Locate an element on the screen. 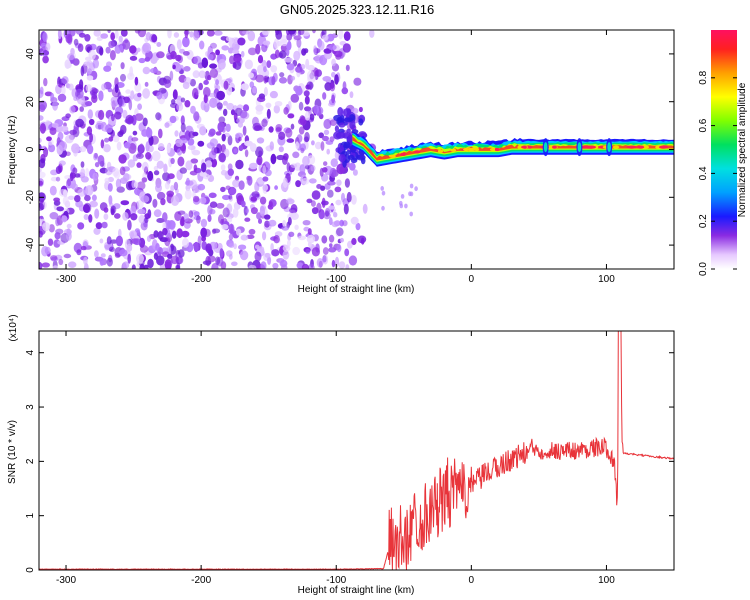 This screenshot has height=600, width=750. colorbar-gradient is located at coordinates (724, 149).